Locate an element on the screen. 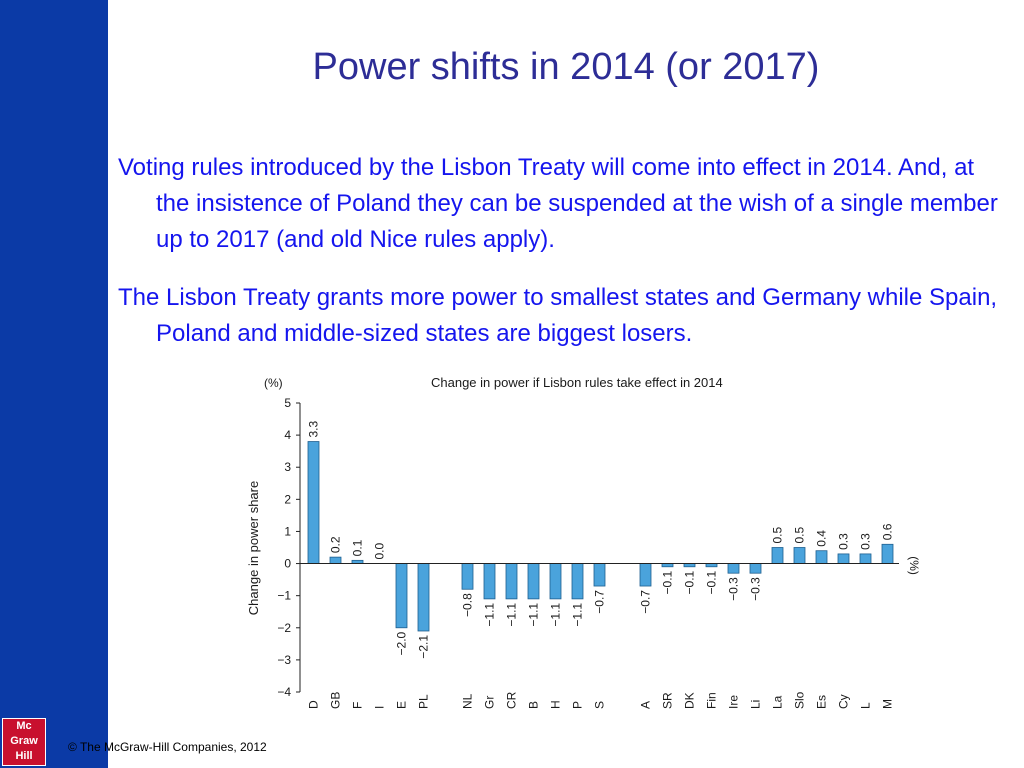 Image resolution: width=1024 pixels, height=768 pixels. category-label: I is located at coordinates (380, 707).